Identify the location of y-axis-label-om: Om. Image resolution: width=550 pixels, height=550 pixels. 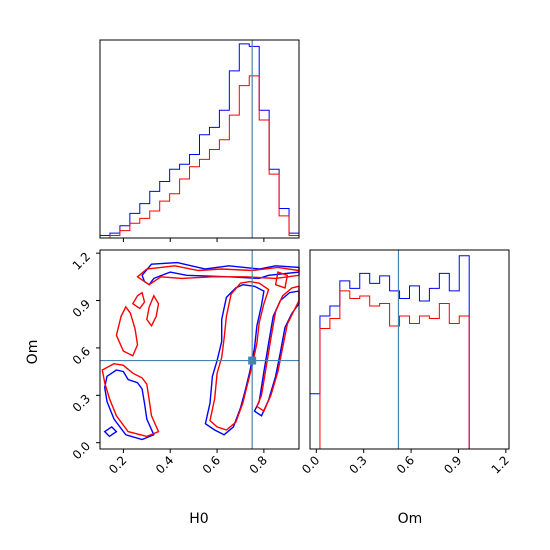
(33, 352).